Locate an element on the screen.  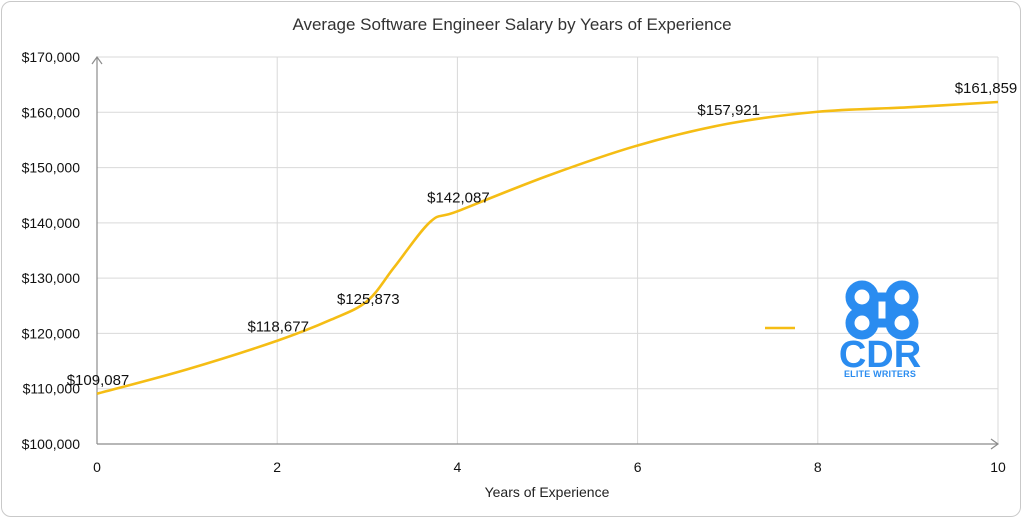
x-tick-label: 2 is located at coordinates (277, 467).